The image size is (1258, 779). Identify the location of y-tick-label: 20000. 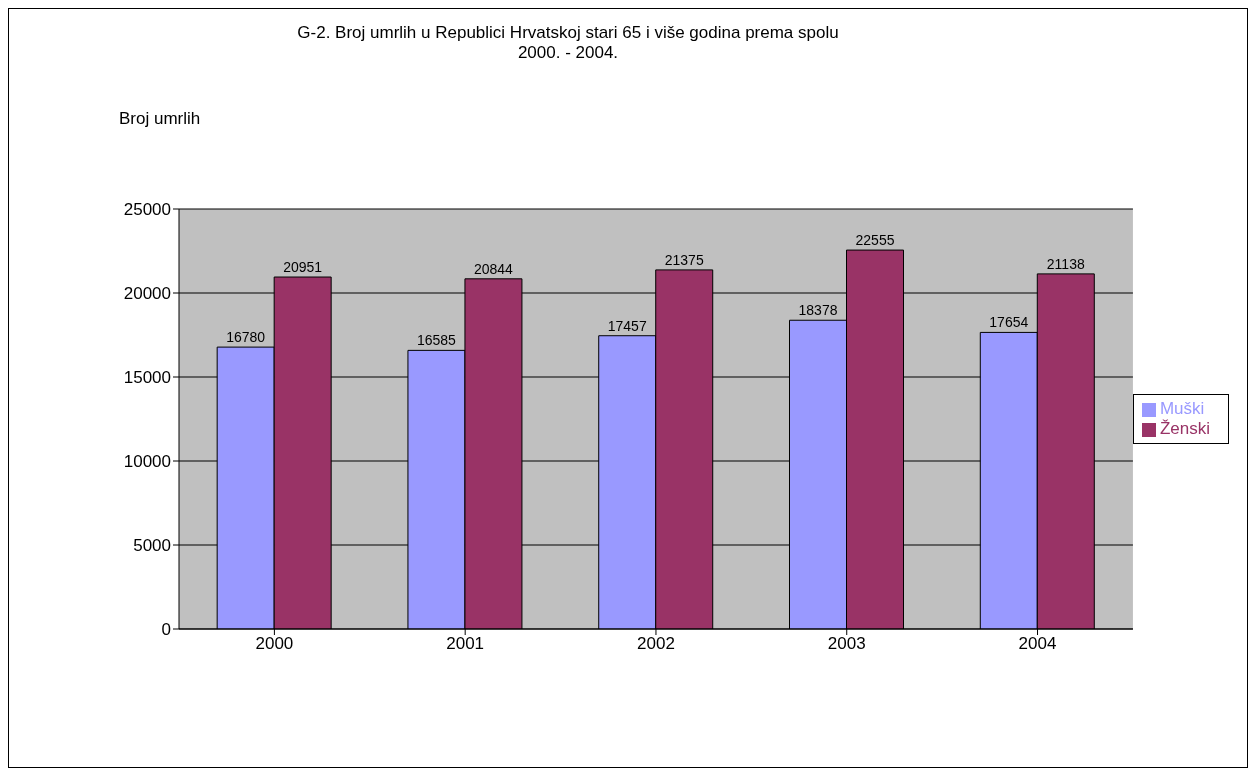
(147, 294).